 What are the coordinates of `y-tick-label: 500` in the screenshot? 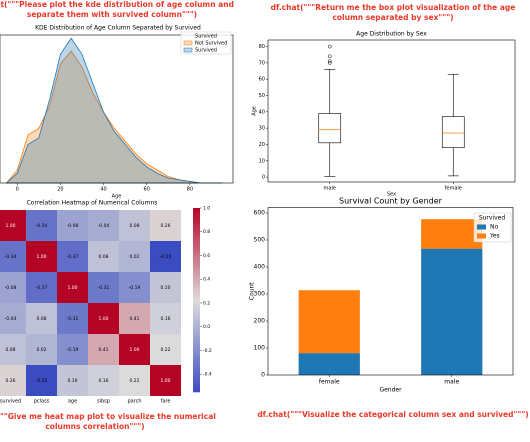 It's located at (260, 240).